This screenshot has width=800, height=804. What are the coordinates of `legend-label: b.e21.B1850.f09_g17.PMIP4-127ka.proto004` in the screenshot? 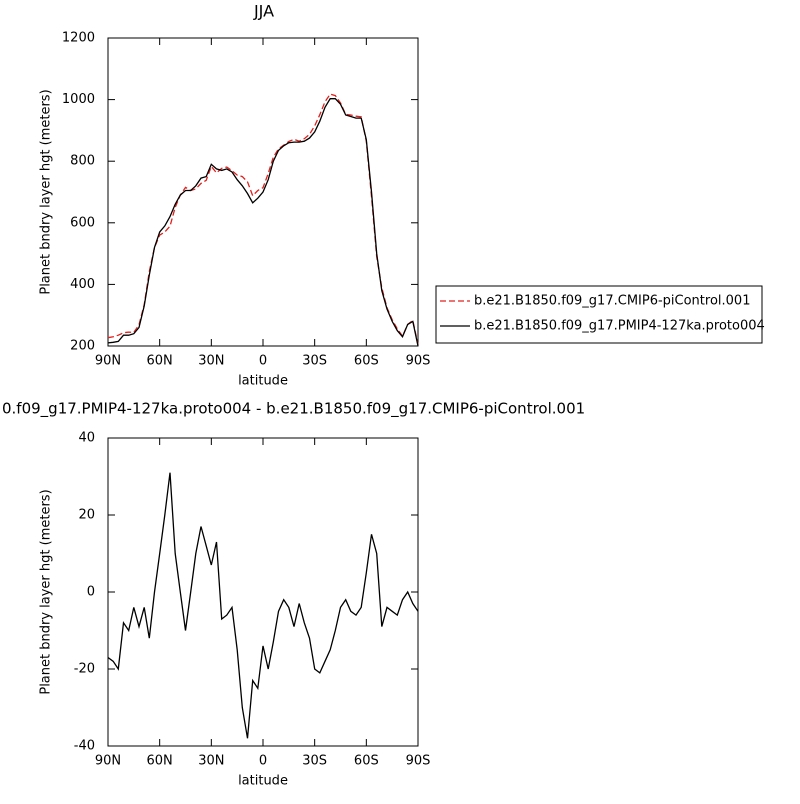 It's located at (619, 326).